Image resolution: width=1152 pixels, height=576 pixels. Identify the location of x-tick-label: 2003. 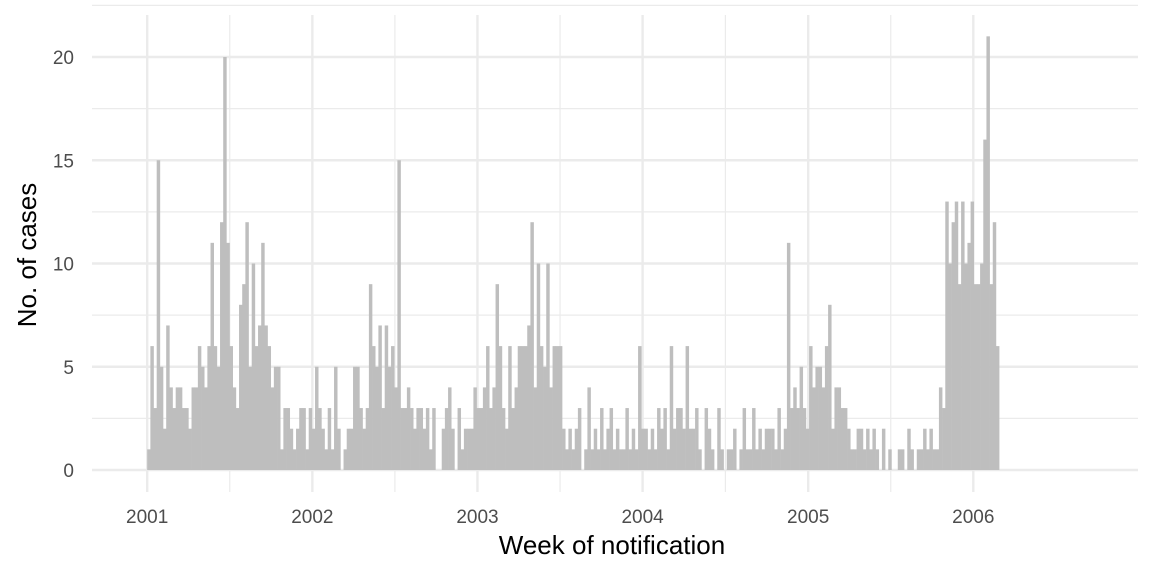
(477, 517).